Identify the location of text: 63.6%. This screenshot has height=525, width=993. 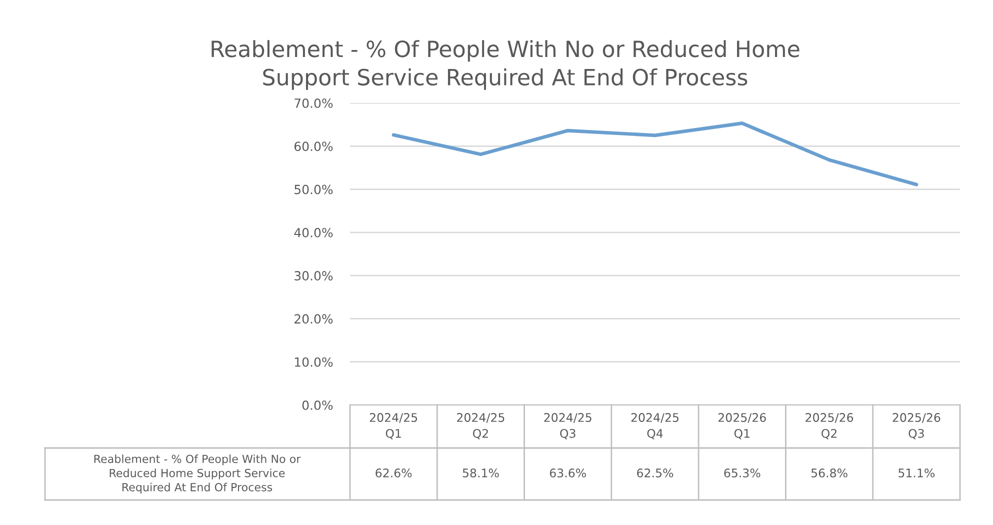
(568, 473).